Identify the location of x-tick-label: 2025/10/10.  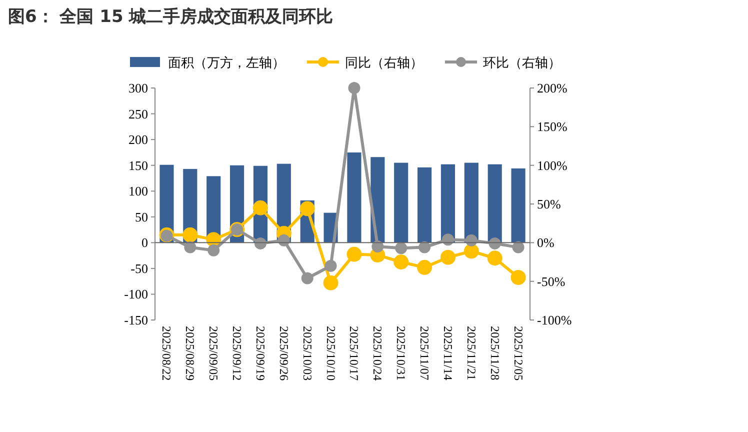
(331, 353).